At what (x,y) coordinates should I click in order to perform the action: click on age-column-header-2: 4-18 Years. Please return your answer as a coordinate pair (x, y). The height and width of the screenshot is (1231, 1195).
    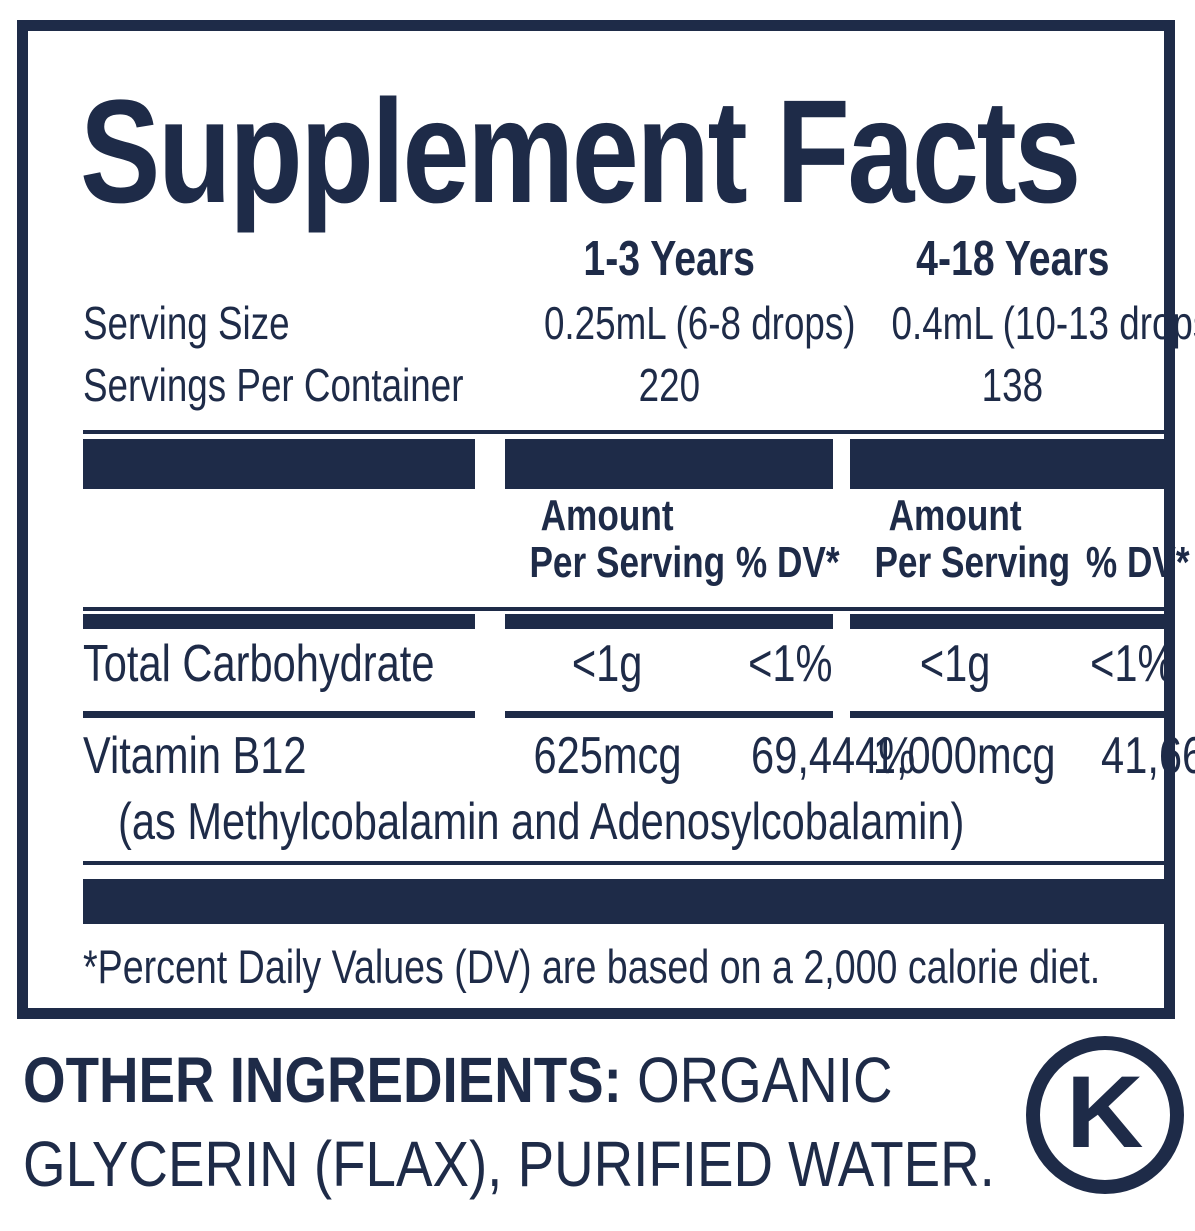
    Looking at the image, I should click on (1012, 259).